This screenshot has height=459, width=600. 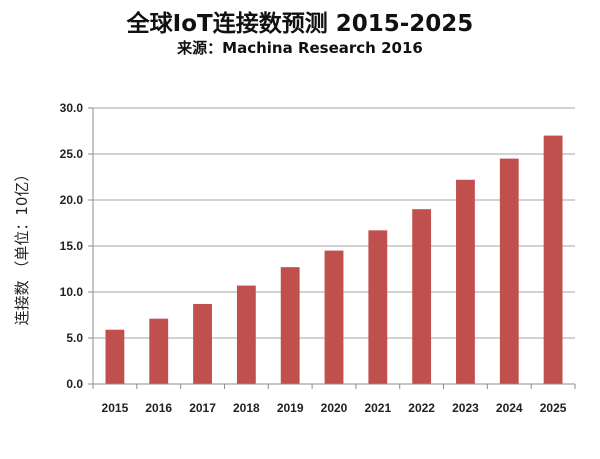 I want to click on y-tick-label: 0.0, so click(x=74, y=384).